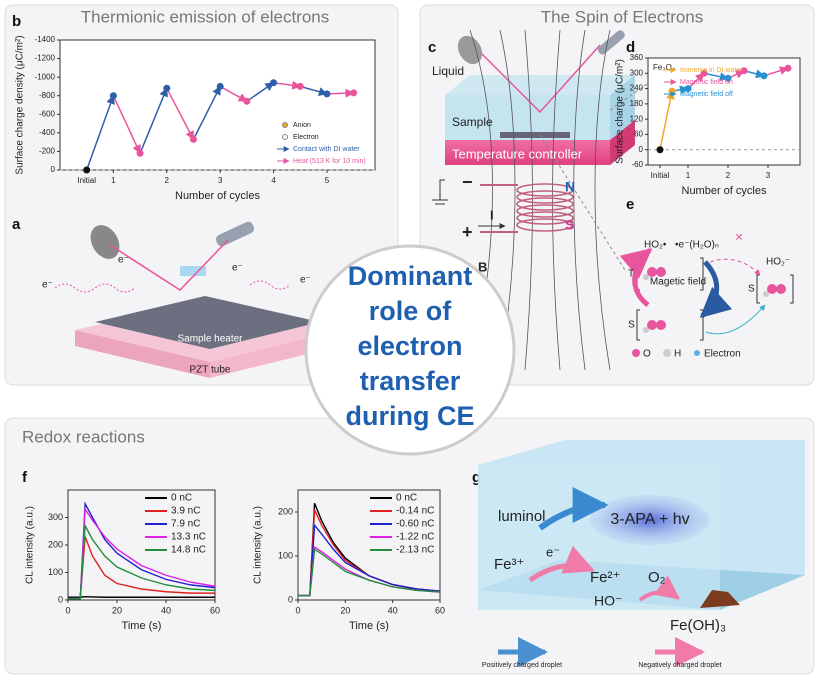  What do you see at coordinates (83, 436) in the screenshot?
I see `panel-title: Redox reactions` at bounding box center [83, 436].